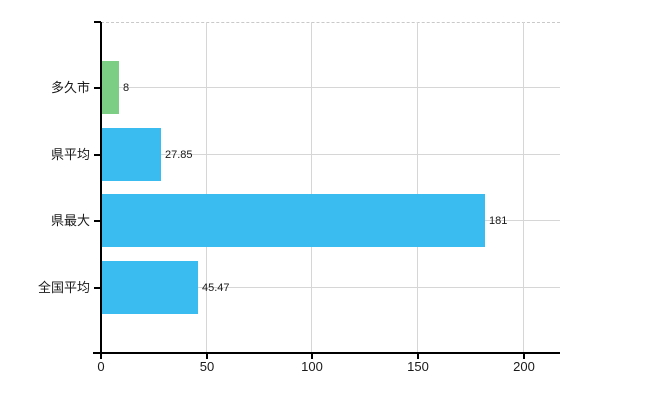  What do you see at coordinates (70, 154) in the screenshot?
I see `category-label: 県平均` at bounding box center [70, 154].